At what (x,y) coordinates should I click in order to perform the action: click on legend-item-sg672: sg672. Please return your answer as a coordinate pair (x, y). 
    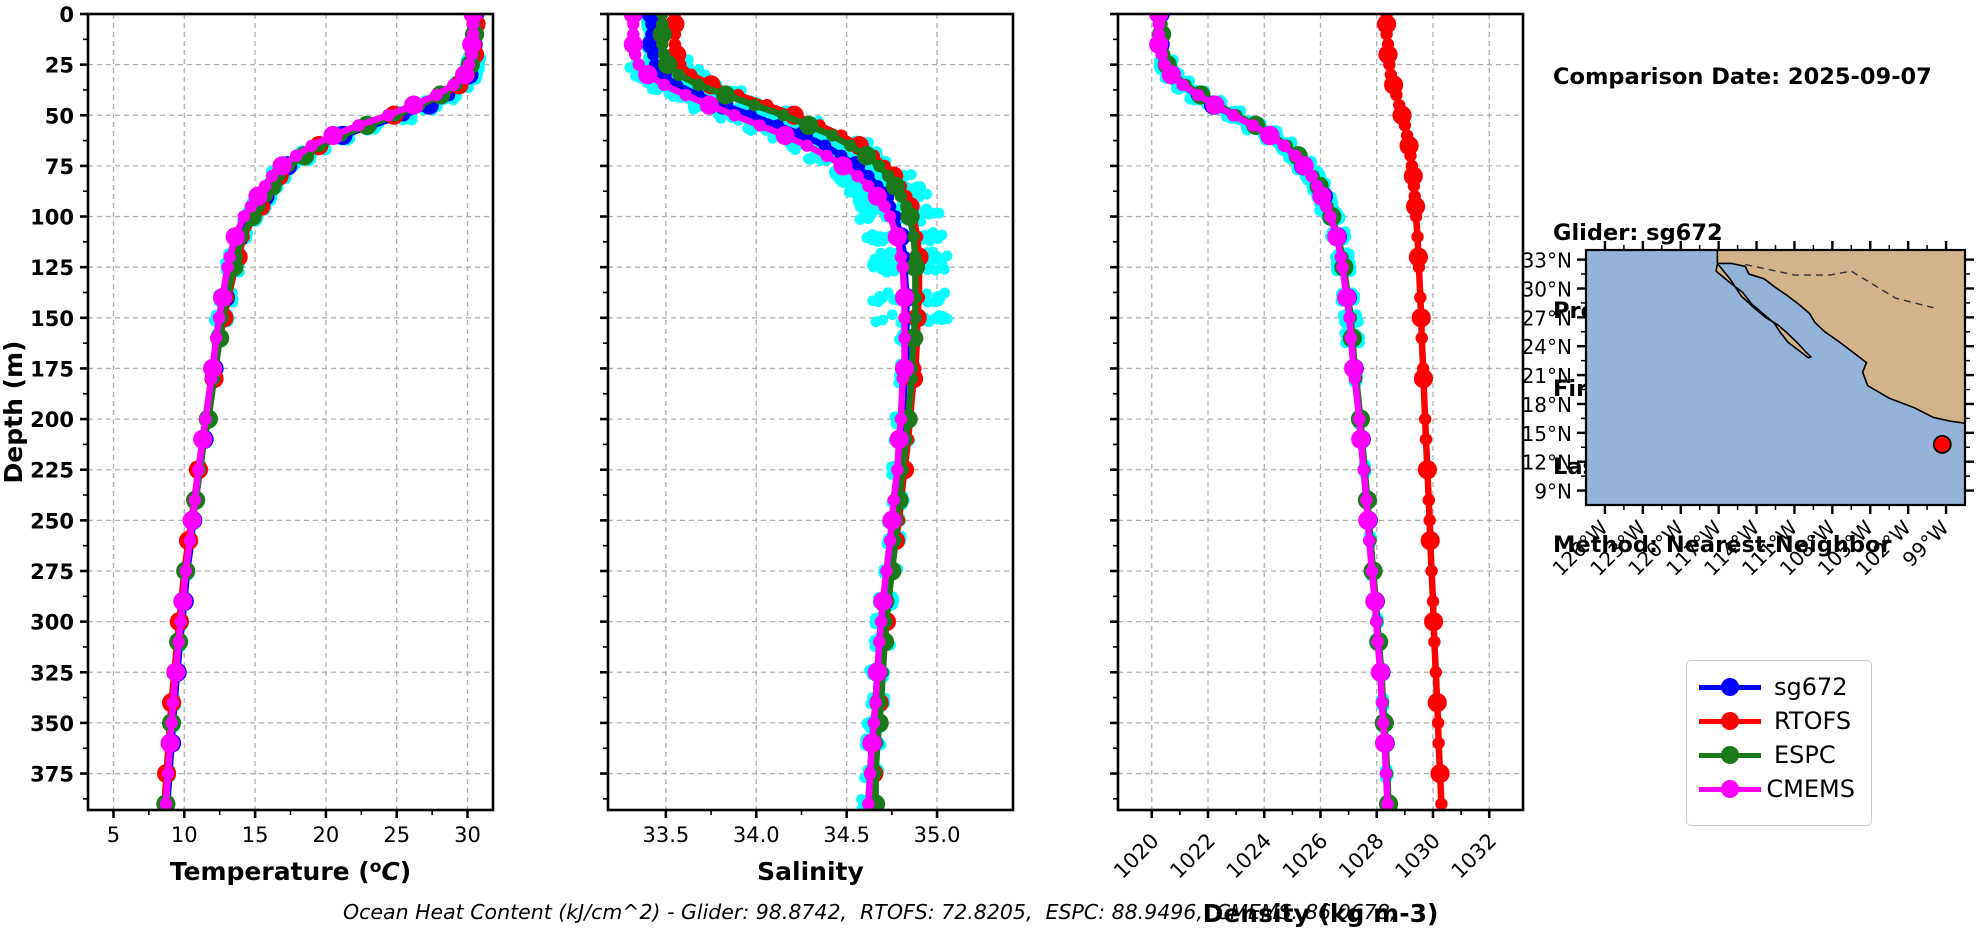
    Looking at the image, I should click on (1777, 687).